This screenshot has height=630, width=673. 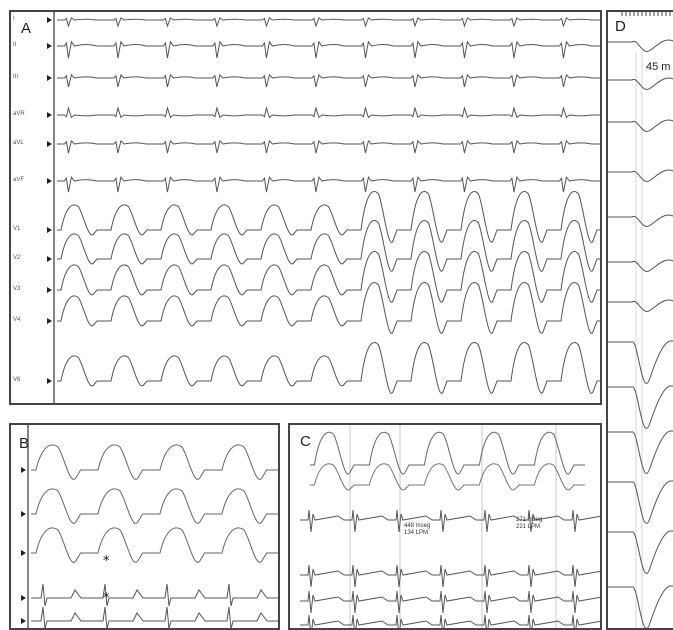 I want to click on interval-text: 45 m, so click(x=658, y=67).